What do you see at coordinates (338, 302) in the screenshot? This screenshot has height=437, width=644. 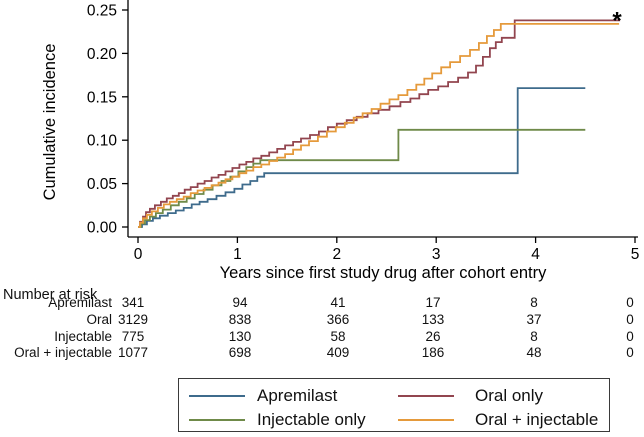 I see `risk-value: 41` at bounding box center [338, 302].